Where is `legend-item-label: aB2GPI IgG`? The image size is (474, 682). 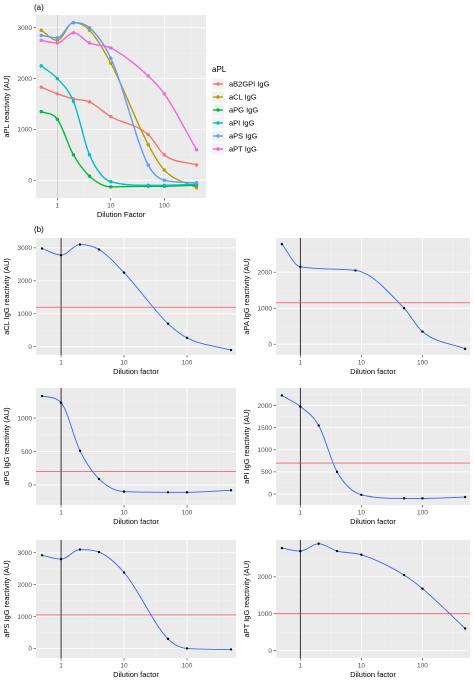
legend-item-label: aB2GPI IgG is located at coordinates (249, 84).